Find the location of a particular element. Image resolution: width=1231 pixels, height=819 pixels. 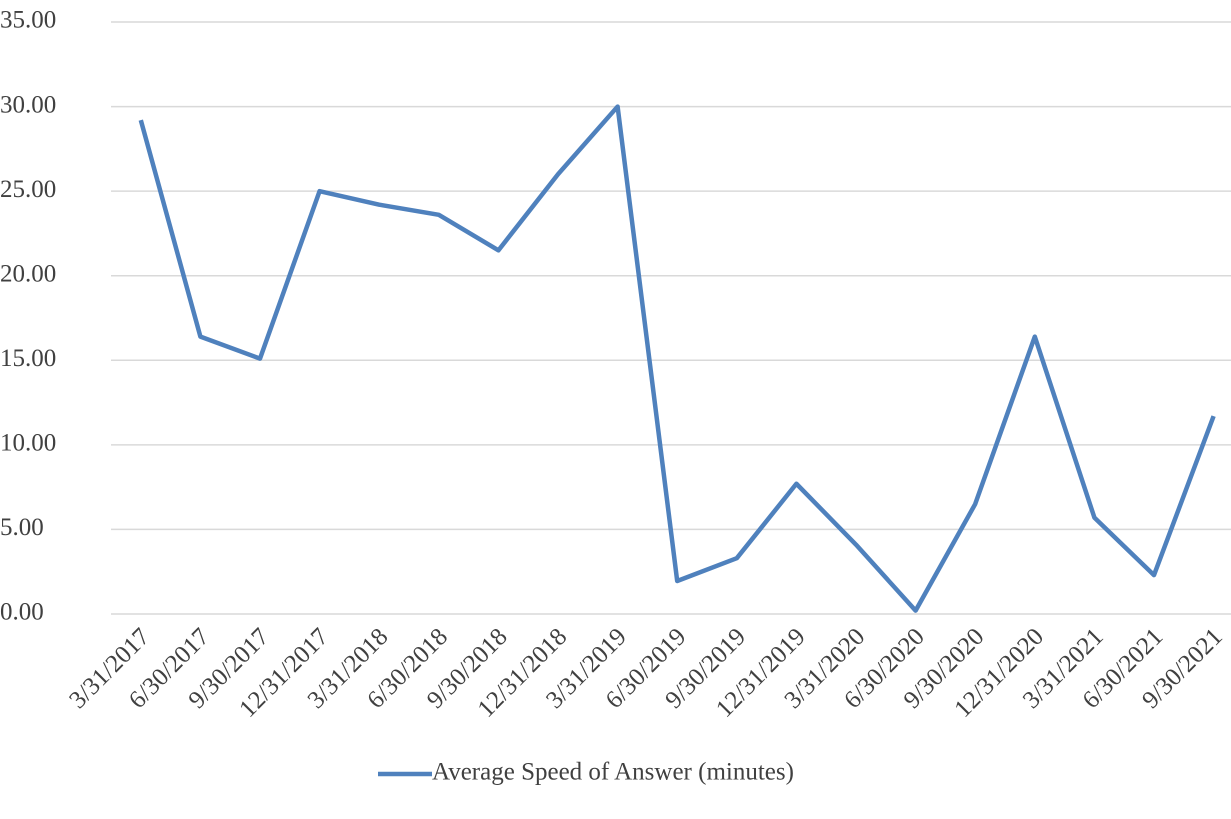

y-tick-label: 25.00 is located at coordinates (28, 189).